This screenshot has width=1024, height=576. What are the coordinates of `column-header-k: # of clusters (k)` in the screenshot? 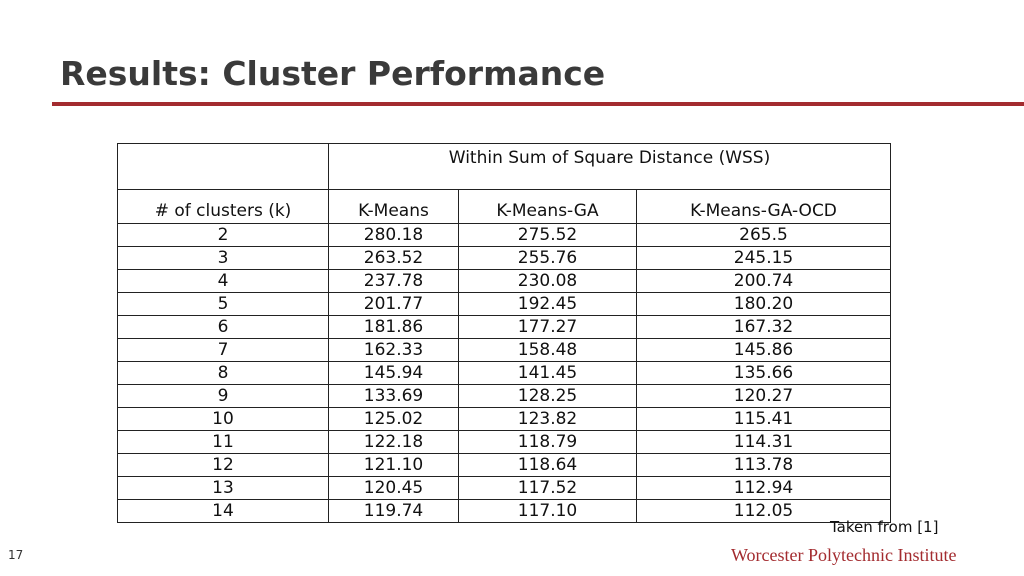 It's located at (223, 206).